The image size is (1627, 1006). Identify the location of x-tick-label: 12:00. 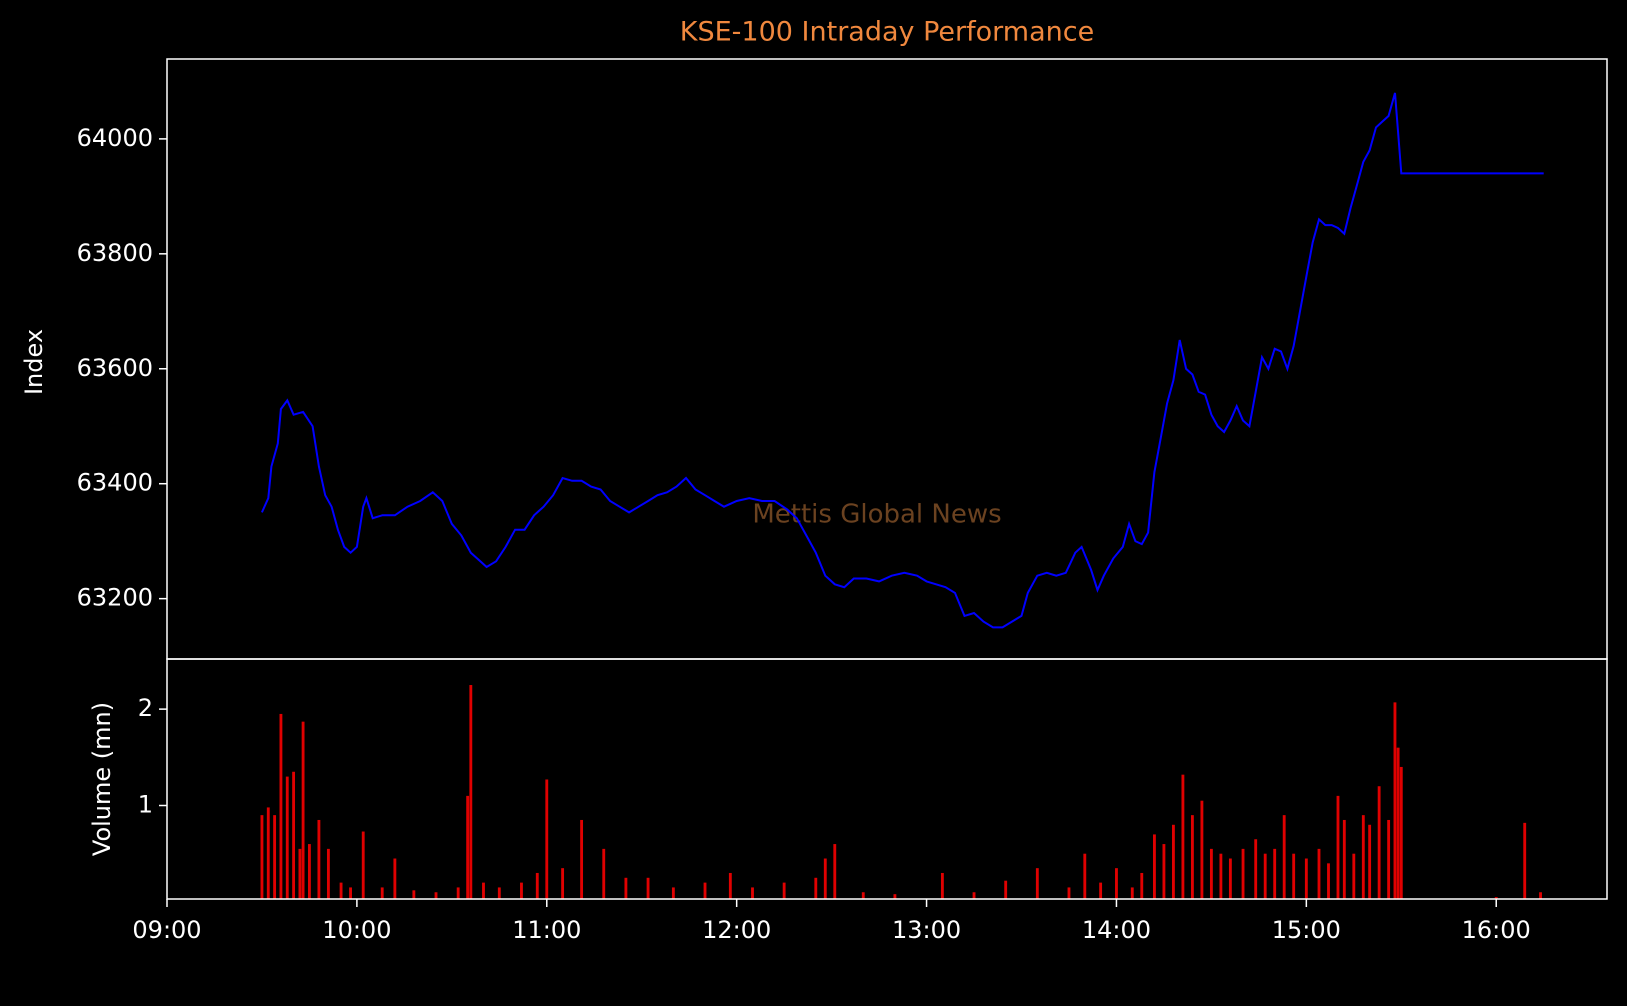
(736, 930).